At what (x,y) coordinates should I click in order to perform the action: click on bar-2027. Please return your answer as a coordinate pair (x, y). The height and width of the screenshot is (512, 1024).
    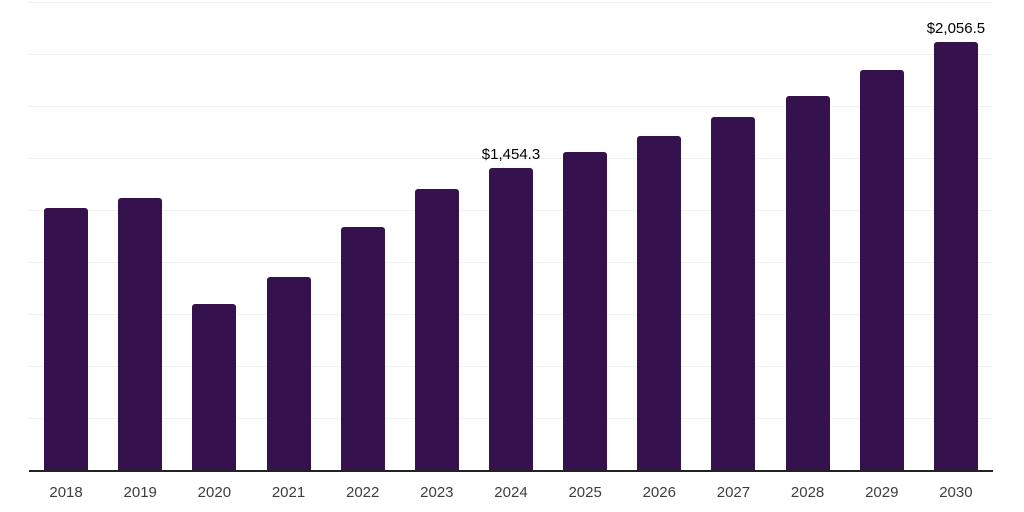
    Looking at the image, I should click on (733, 293).